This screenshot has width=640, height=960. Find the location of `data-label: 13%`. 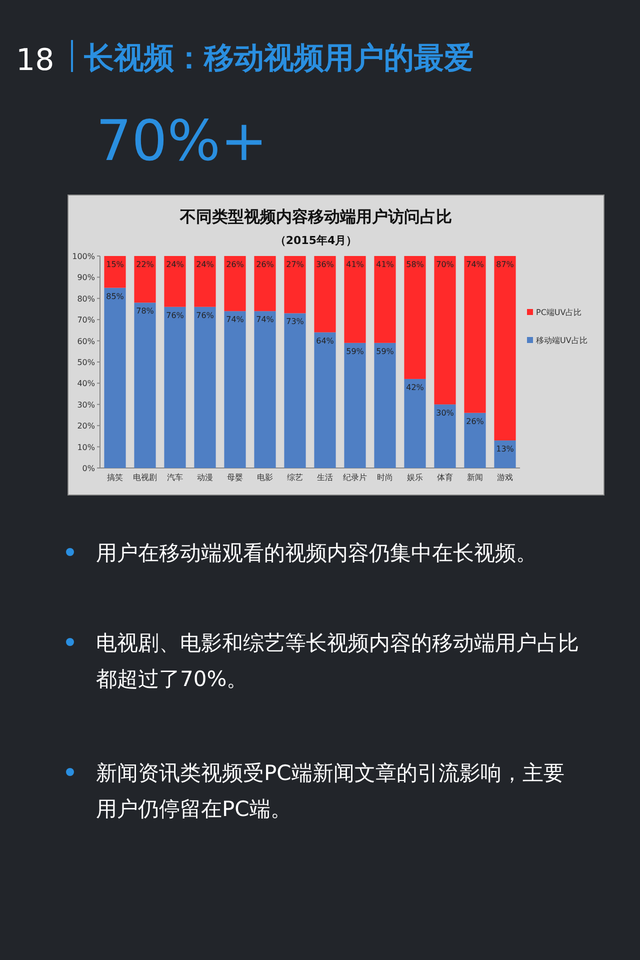

data-label: 13% is located at coordinates (505, 449).